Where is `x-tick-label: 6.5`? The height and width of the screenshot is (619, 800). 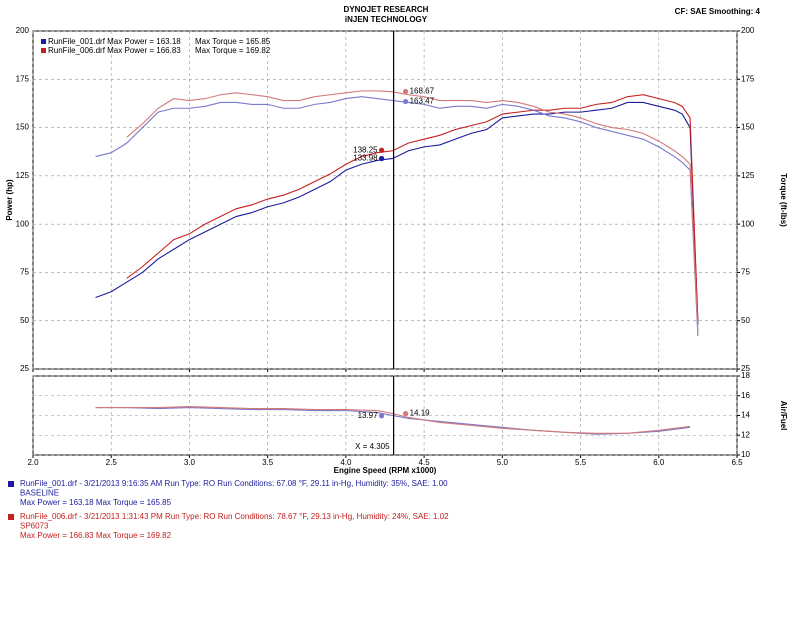 x-tick-label: 6.5 is located at coordinates (737, 462).